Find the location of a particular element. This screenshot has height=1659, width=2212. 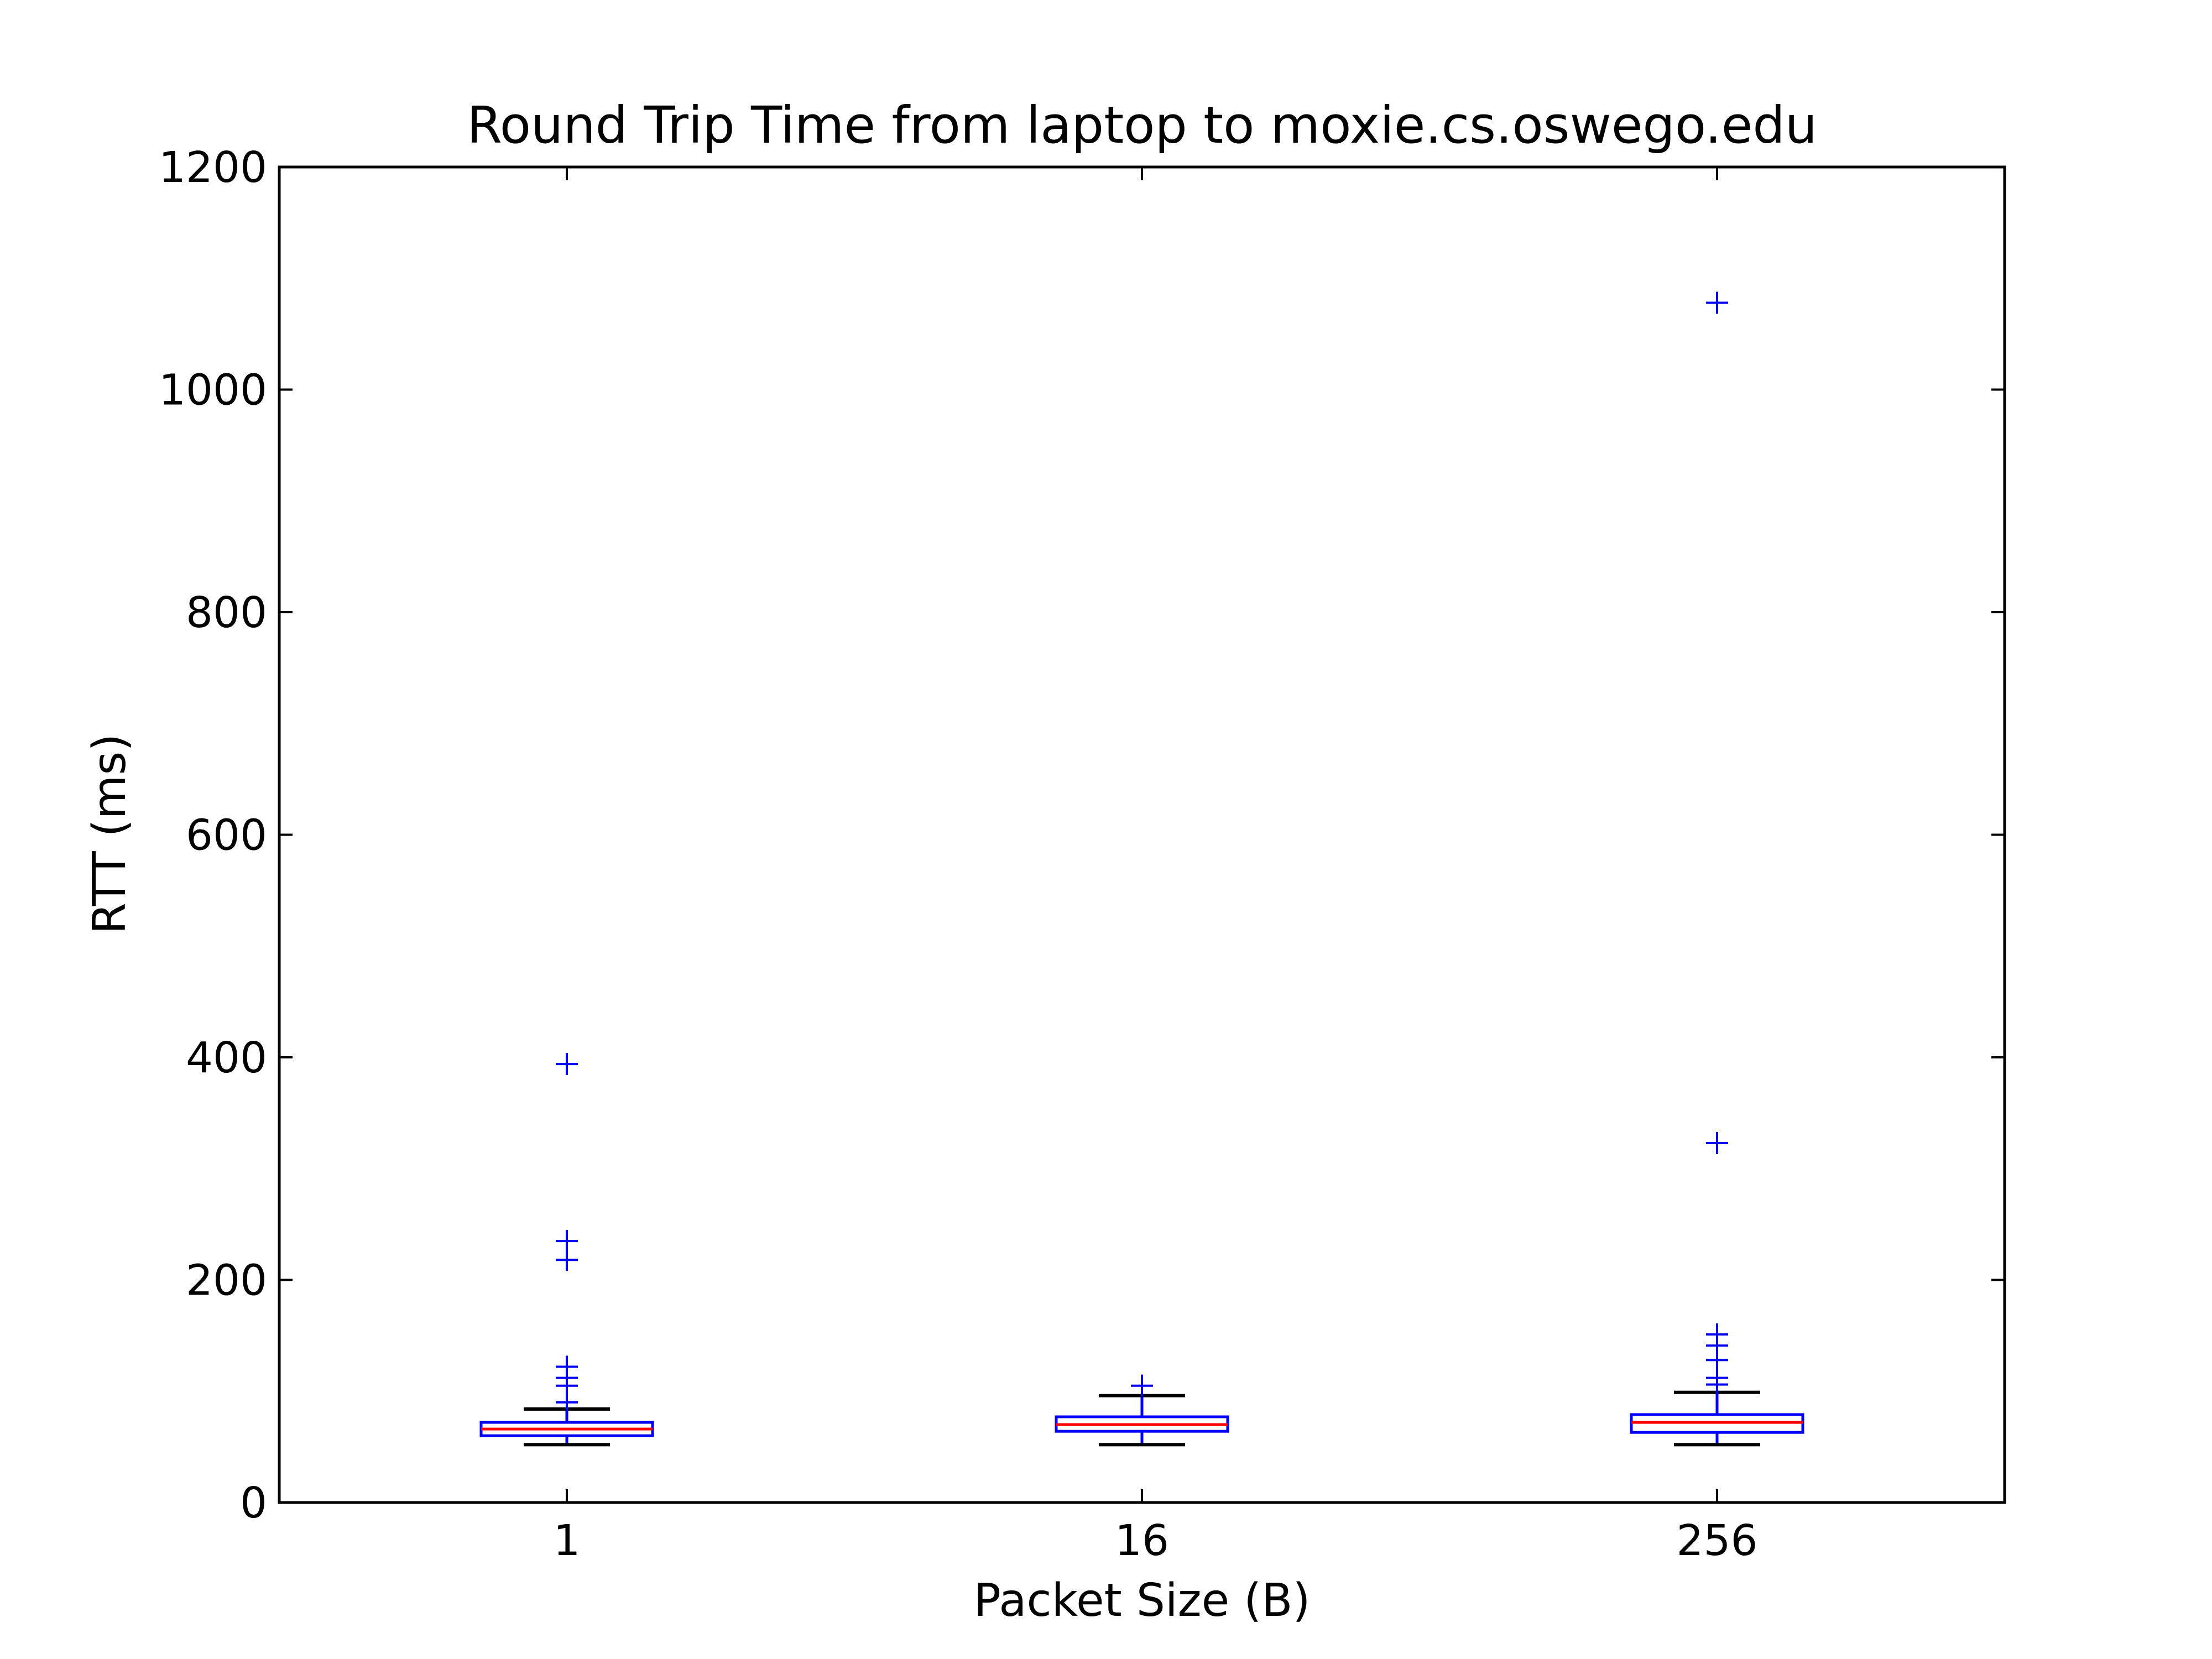

y-tick-label: 1000 is located at coordinates (213, 391).